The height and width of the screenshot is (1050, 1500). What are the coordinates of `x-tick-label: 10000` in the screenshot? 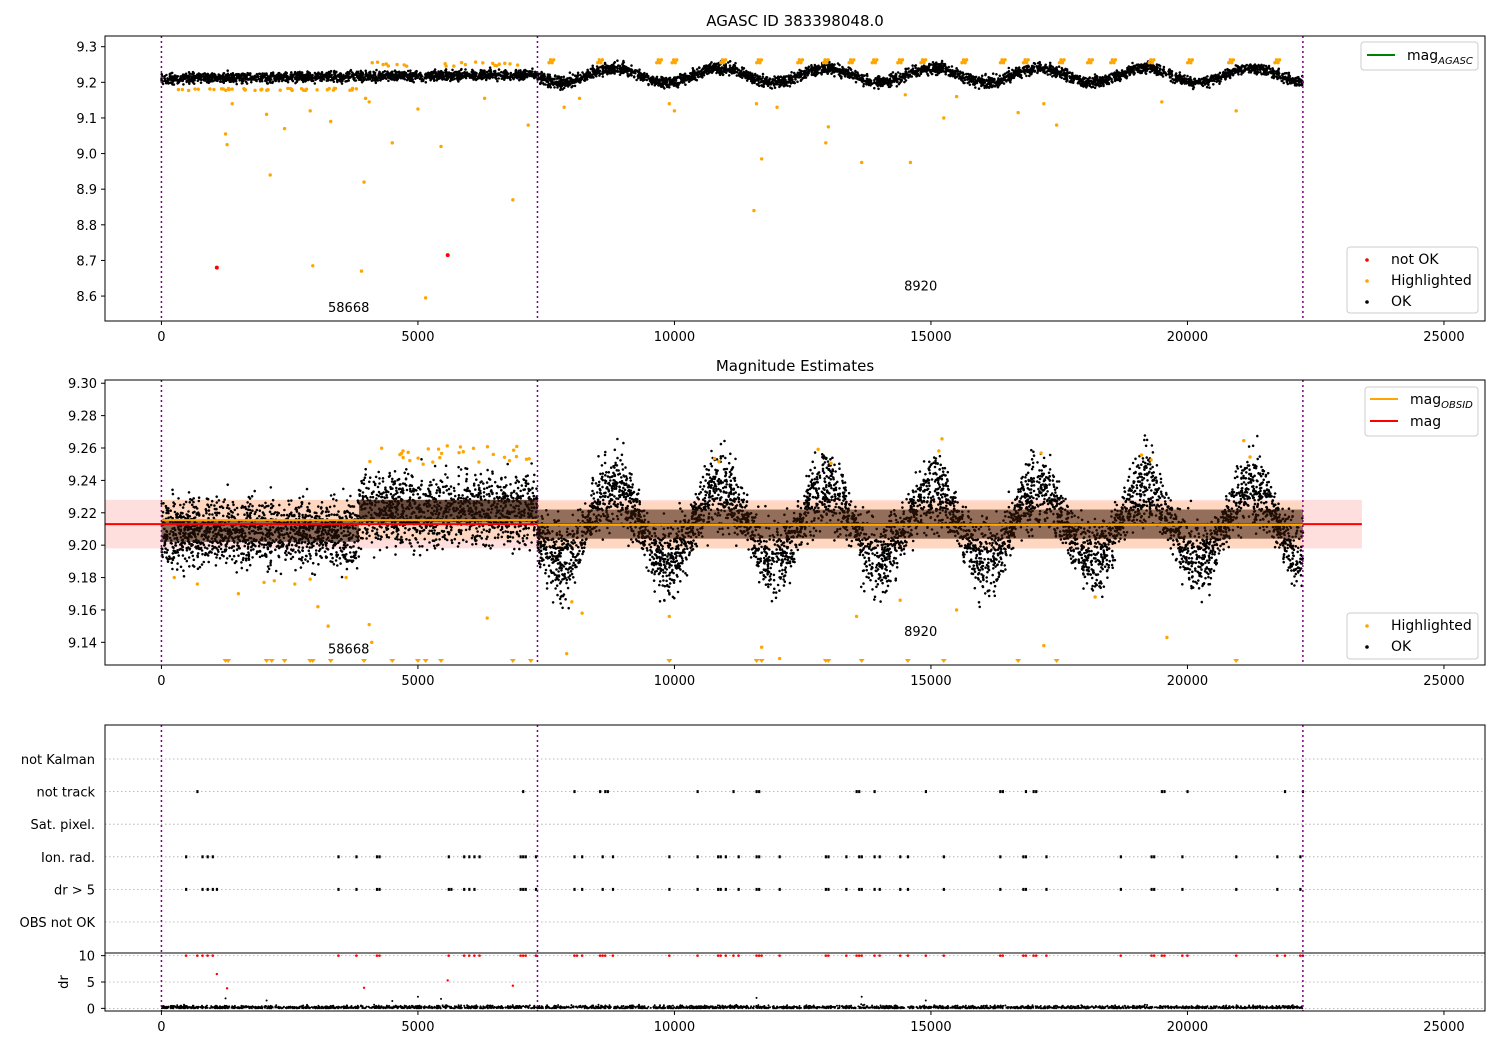 It's located at (674, 1027).